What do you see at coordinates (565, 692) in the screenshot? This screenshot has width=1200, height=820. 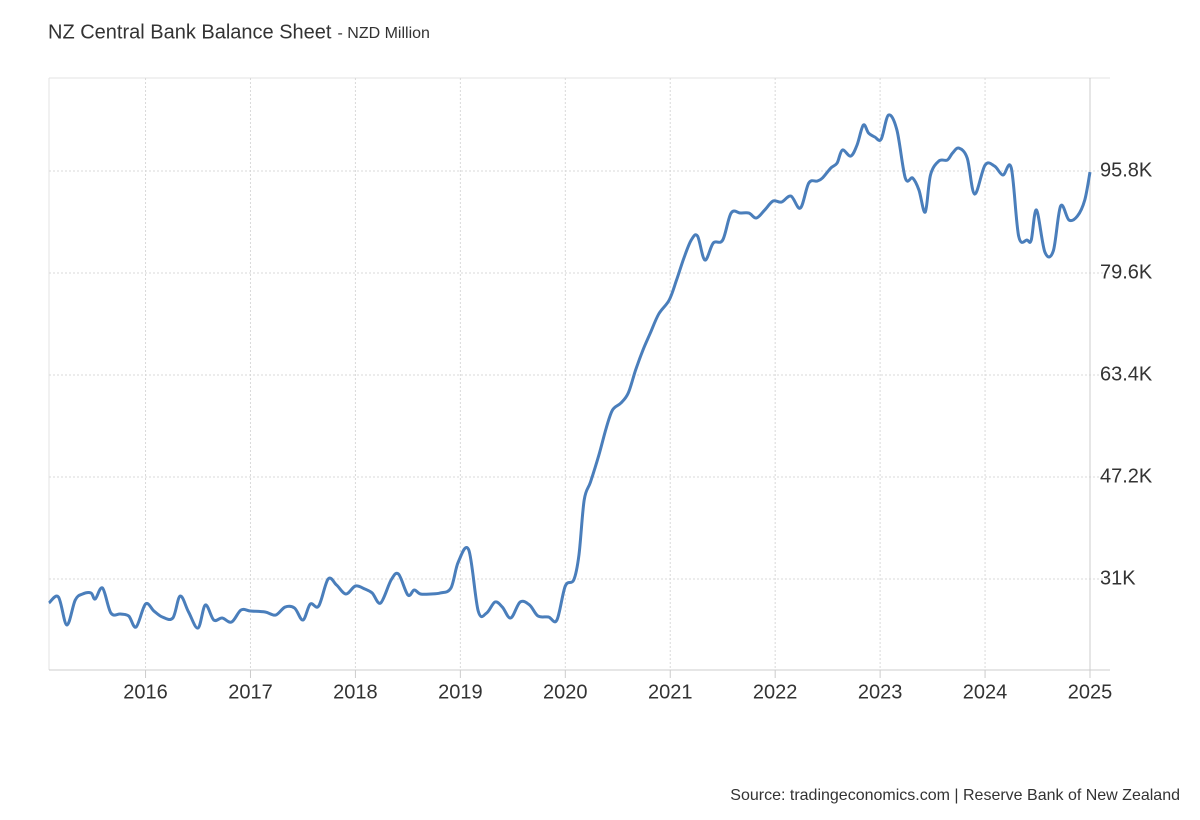 I see `x-tick-label: 2020` at bounding box center [565, 692].